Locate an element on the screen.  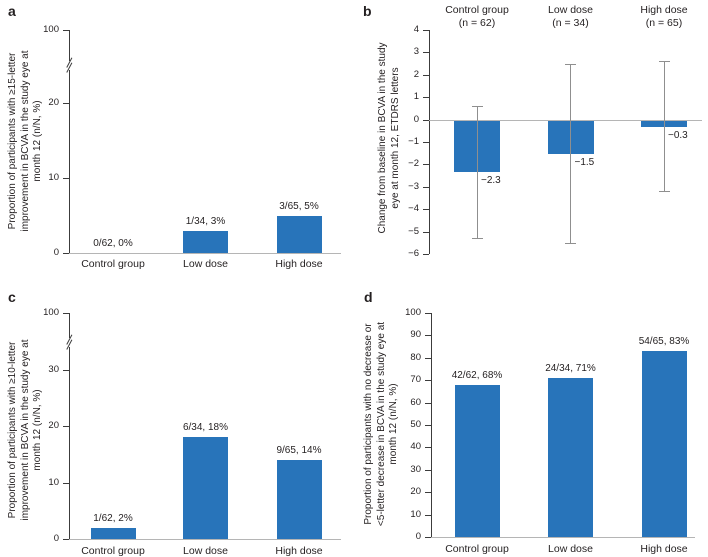
y-tick-label: −1 is located at coordinates (413, 141).